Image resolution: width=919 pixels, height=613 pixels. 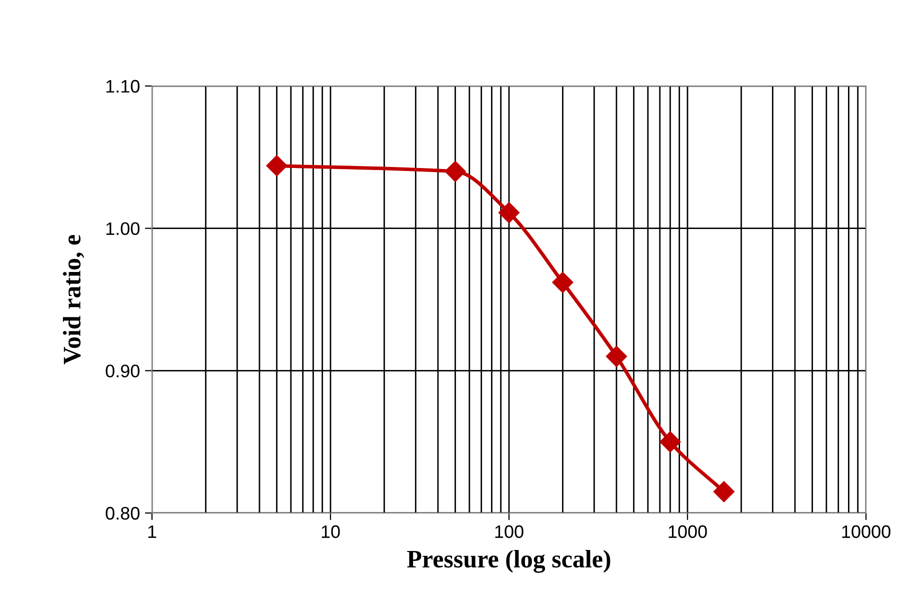 I want to click on y-axis-title: Void ratio, e, so click(x=73, y=299).